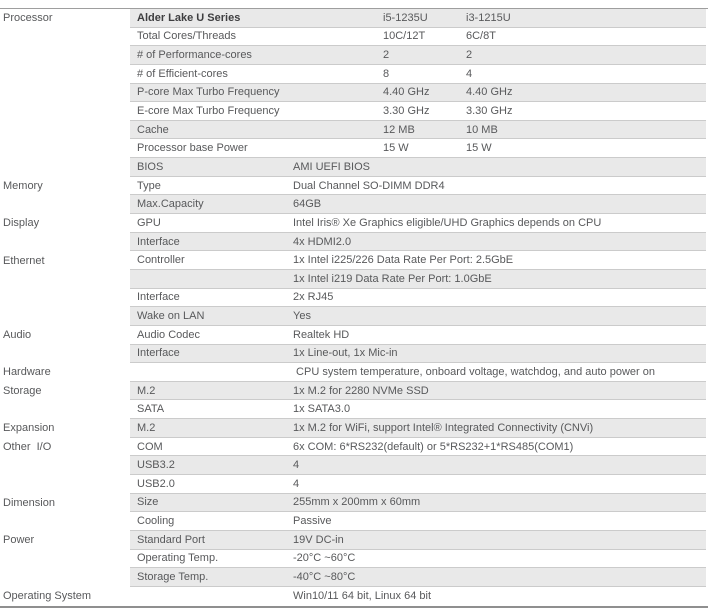 The image size is (708, 616). What do you see at coordinates (318, 539) in the screenshot?
I see `row-value: 19V DC-in` at bounding box center [318, 539].